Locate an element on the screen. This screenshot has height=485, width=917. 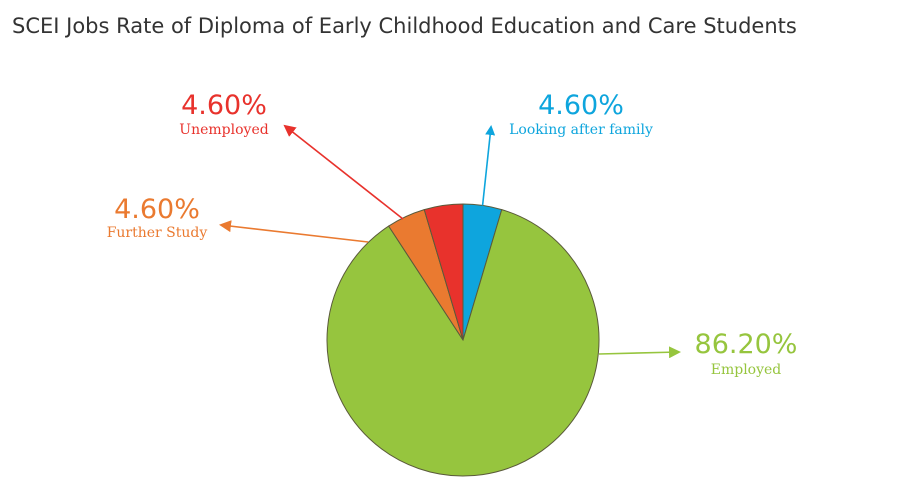
data-label-category-unemployed: Unemployed is located at coordinates (223, 130).